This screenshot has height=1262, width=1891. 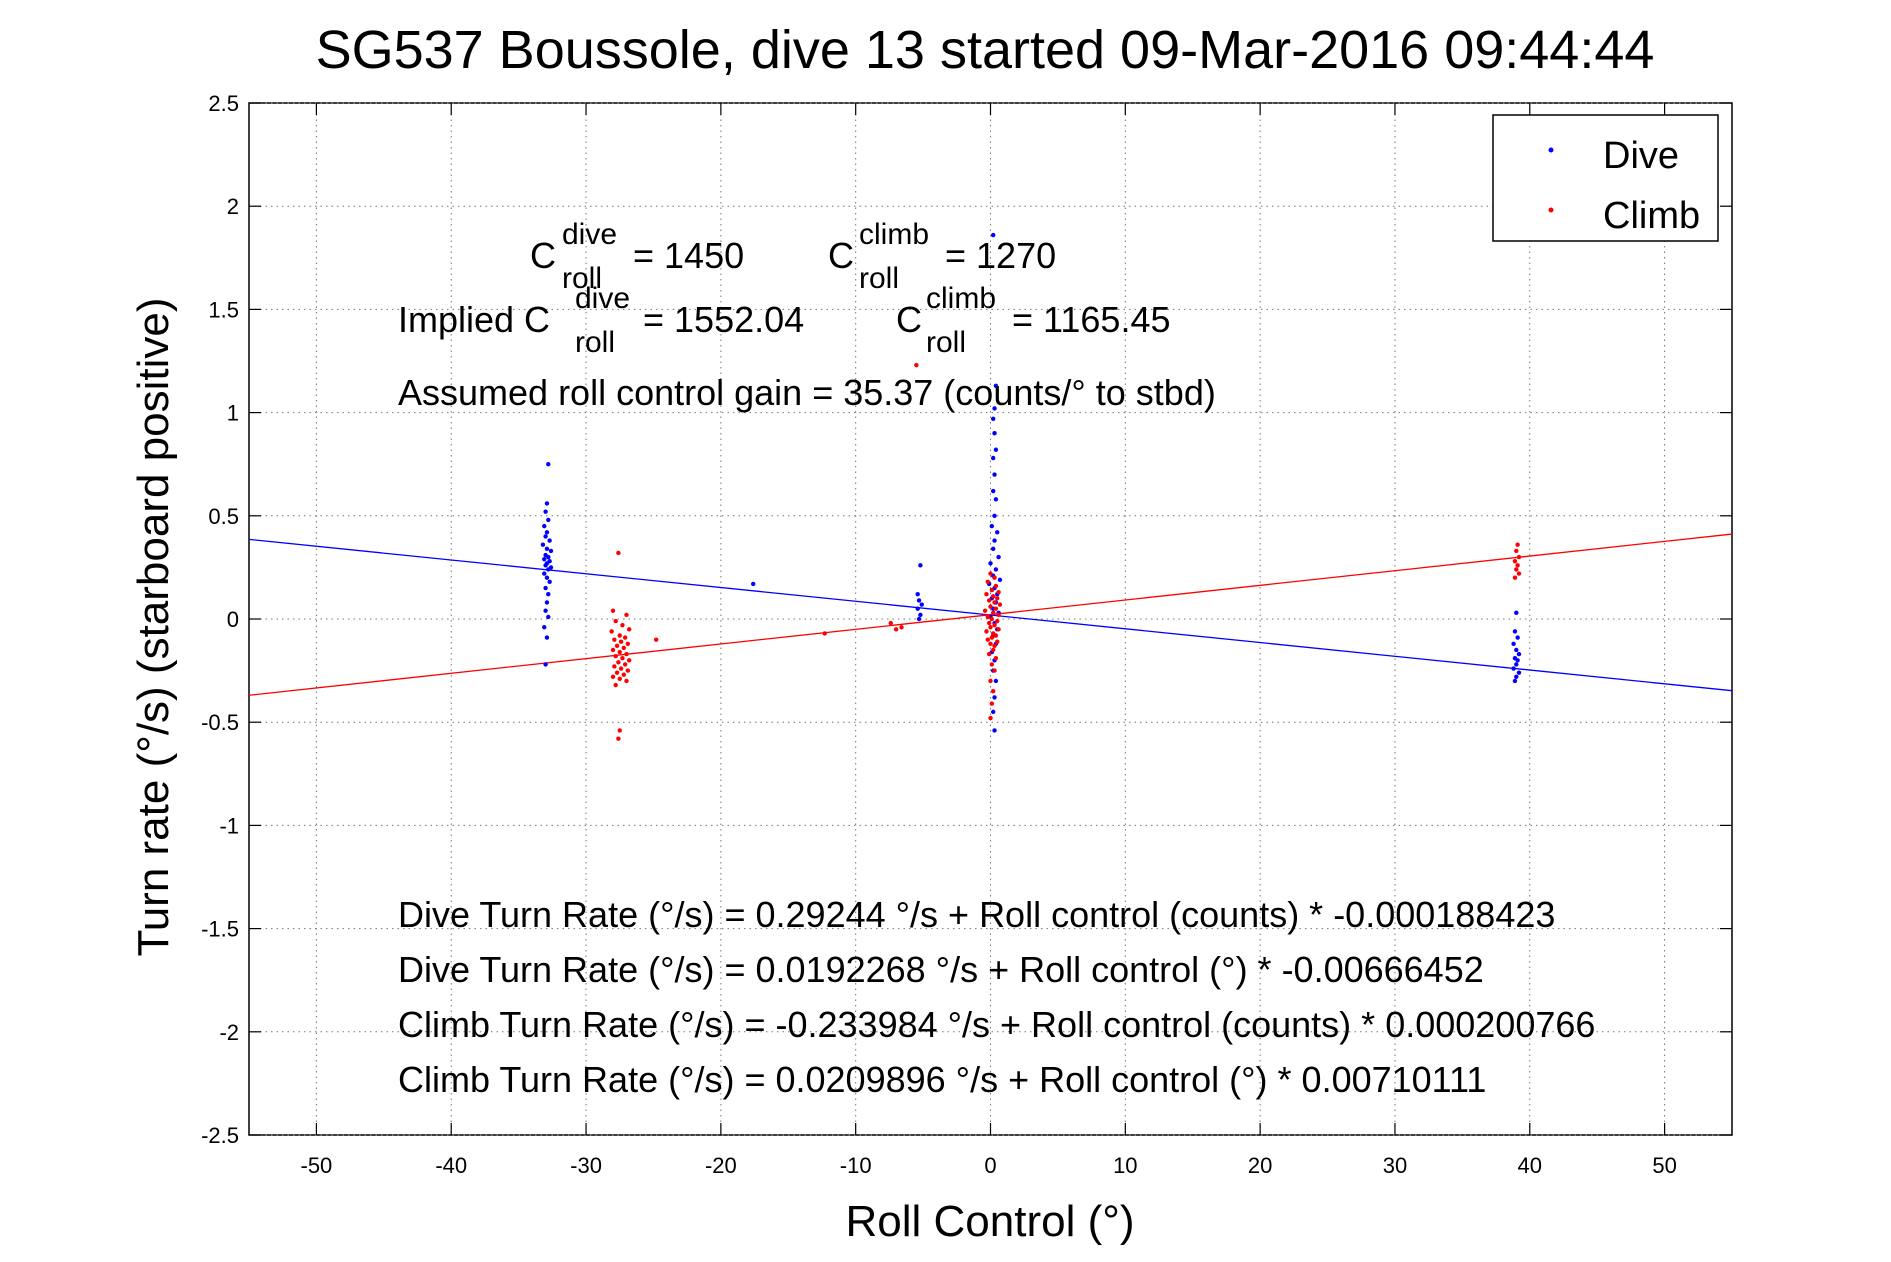 What do you see at coordinates (1530, 1165) in the screenshot?
I see `x-tick-label: 40` at bounding box center [1530, 1165].